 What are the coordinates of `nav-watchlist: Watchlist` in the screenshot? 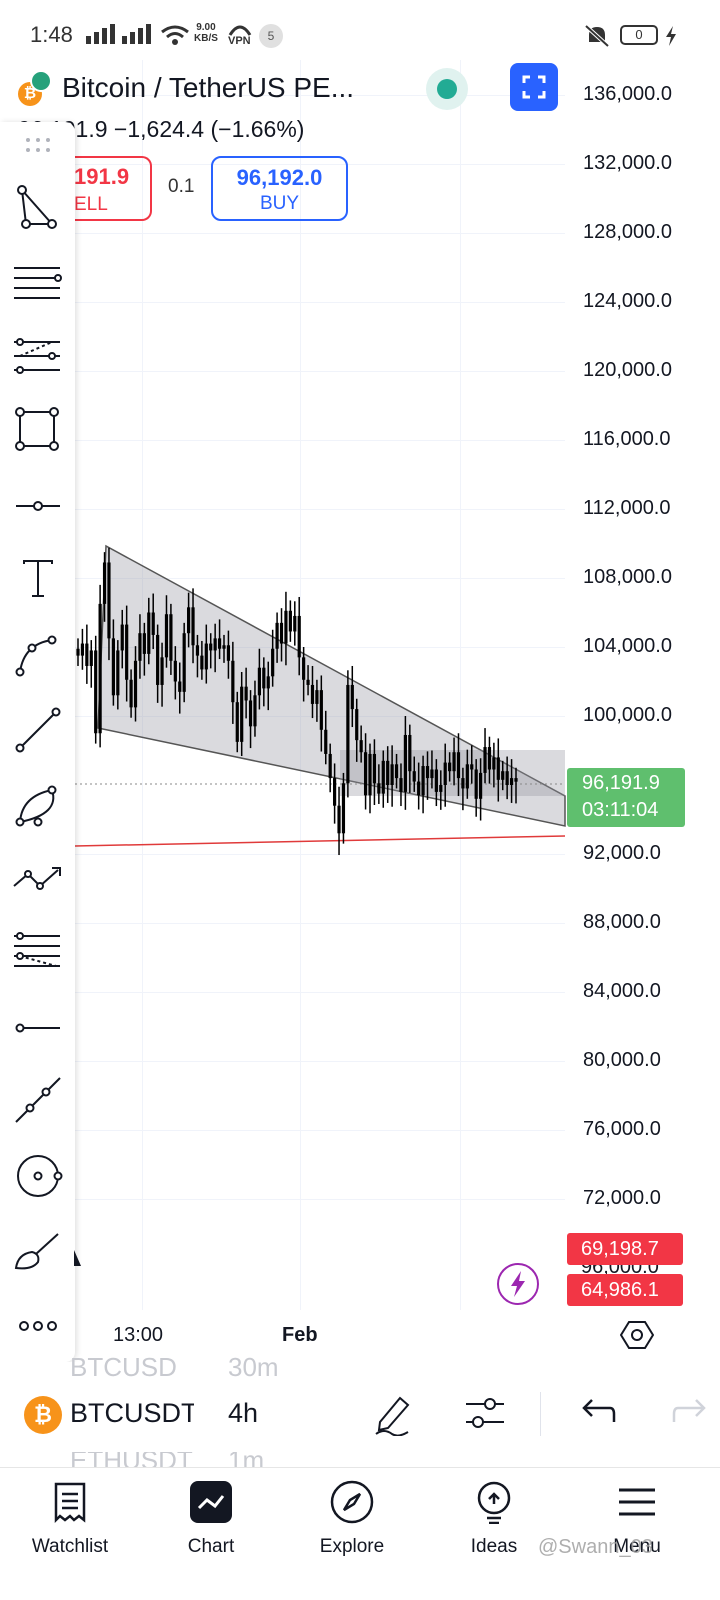 It's located at (70, 1534).